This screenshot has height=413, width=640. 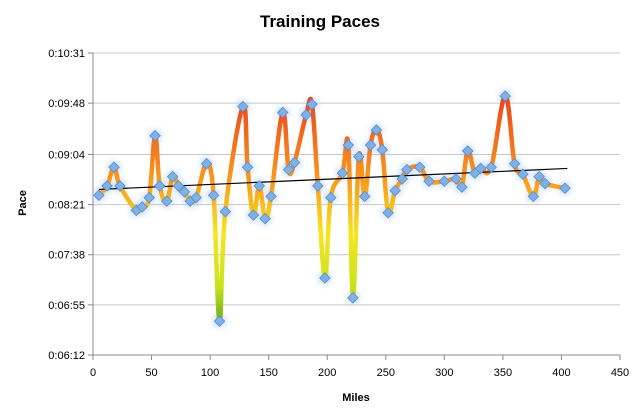 I want to click on y-tick-label: 0:06:12, so click(x=66, y=356).